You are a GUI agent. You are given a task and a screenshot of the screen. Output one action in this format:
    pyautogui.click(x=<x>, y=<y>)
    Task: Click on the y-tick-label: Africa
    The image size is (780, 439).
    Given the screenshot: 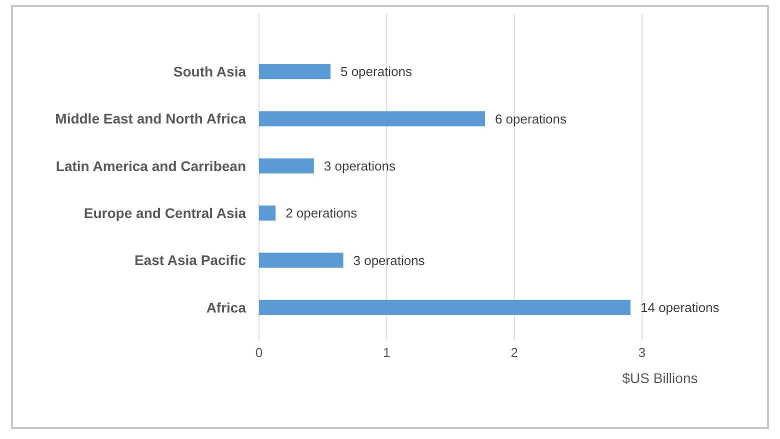 What is the action you would take?
    pyautogui.click(x=226, y=307)
    